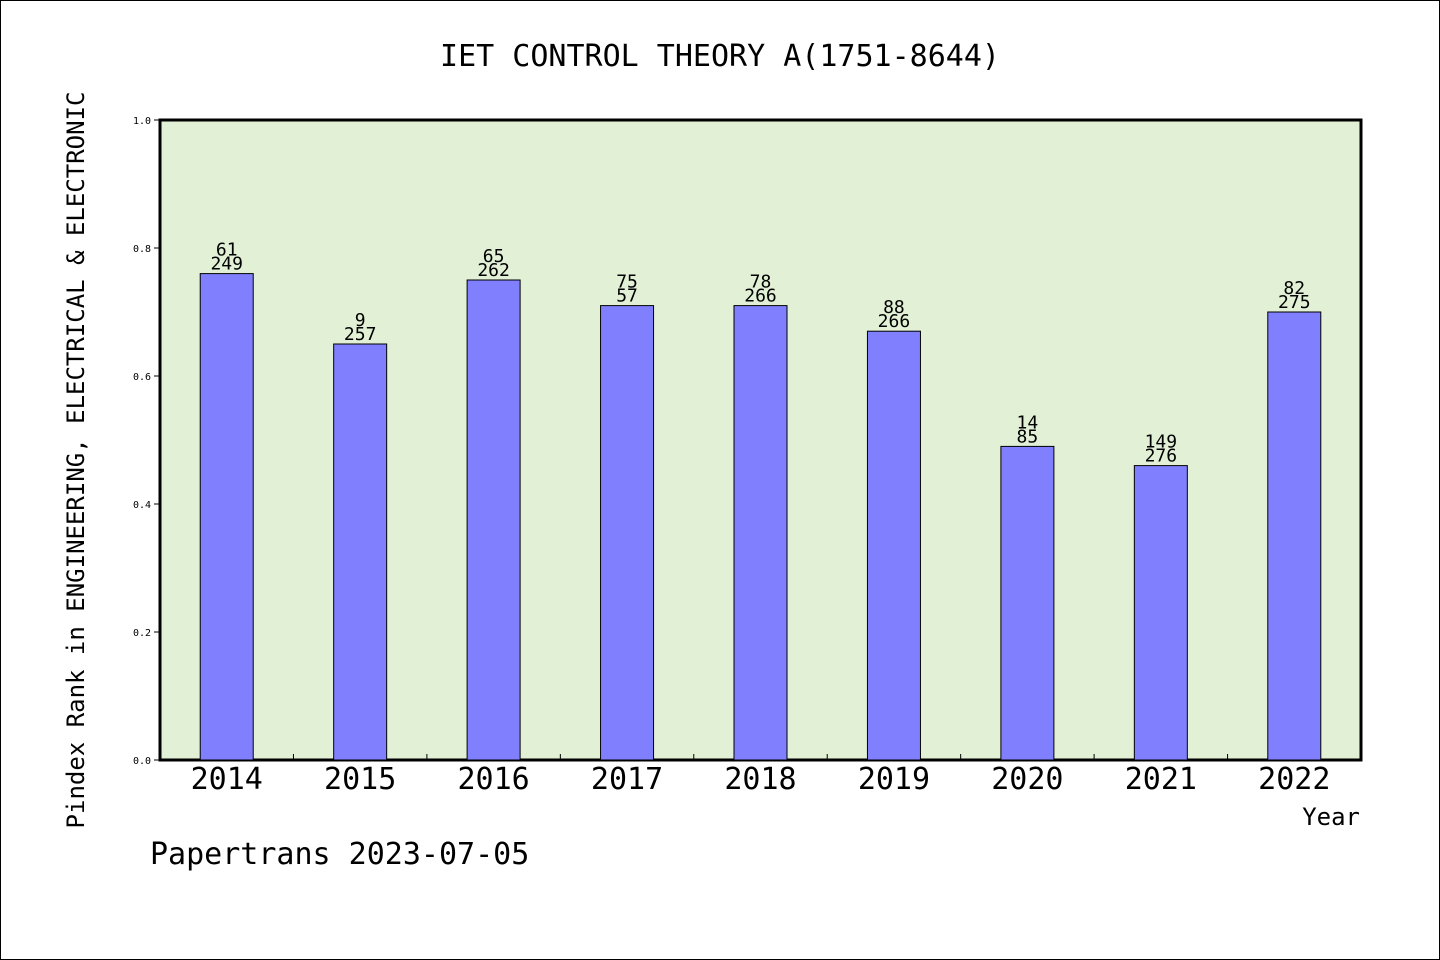 The height and width of the screenshot is (960, 1440). What do you see at coordinates (1294, 779) in the screenshot?
I see `x-tick-label-2022: 2022` at bounding box center [1294, 779].